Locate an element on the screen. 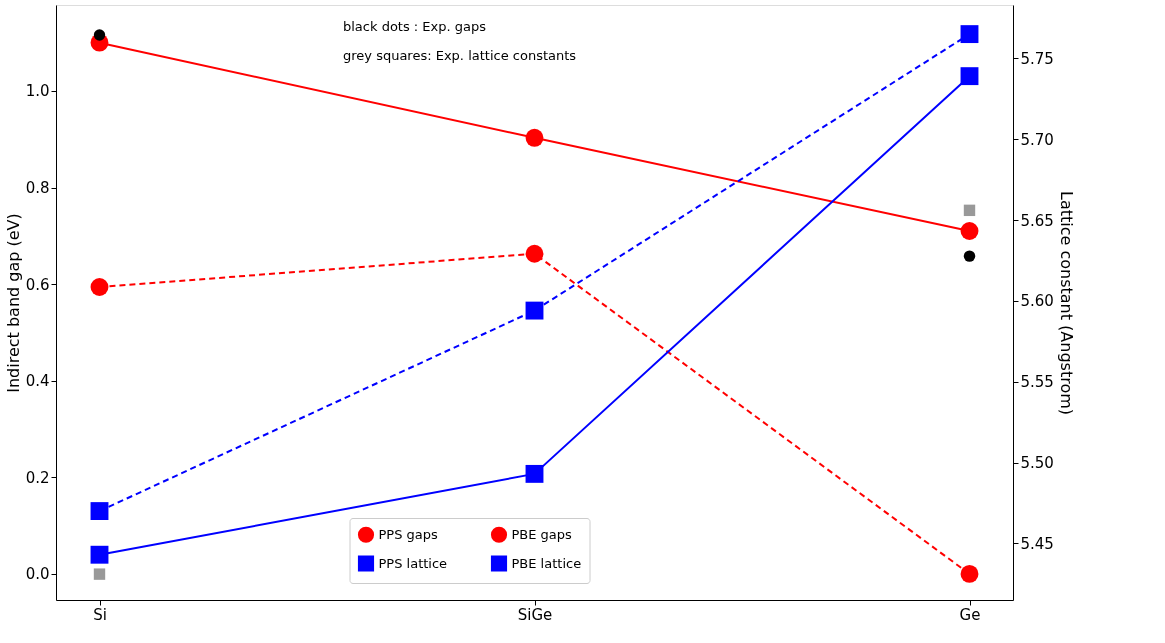 This screenshot has width=1165, height=643. y-axis-title: Indirect band gap (eV) is located at coordinates (13, 303).